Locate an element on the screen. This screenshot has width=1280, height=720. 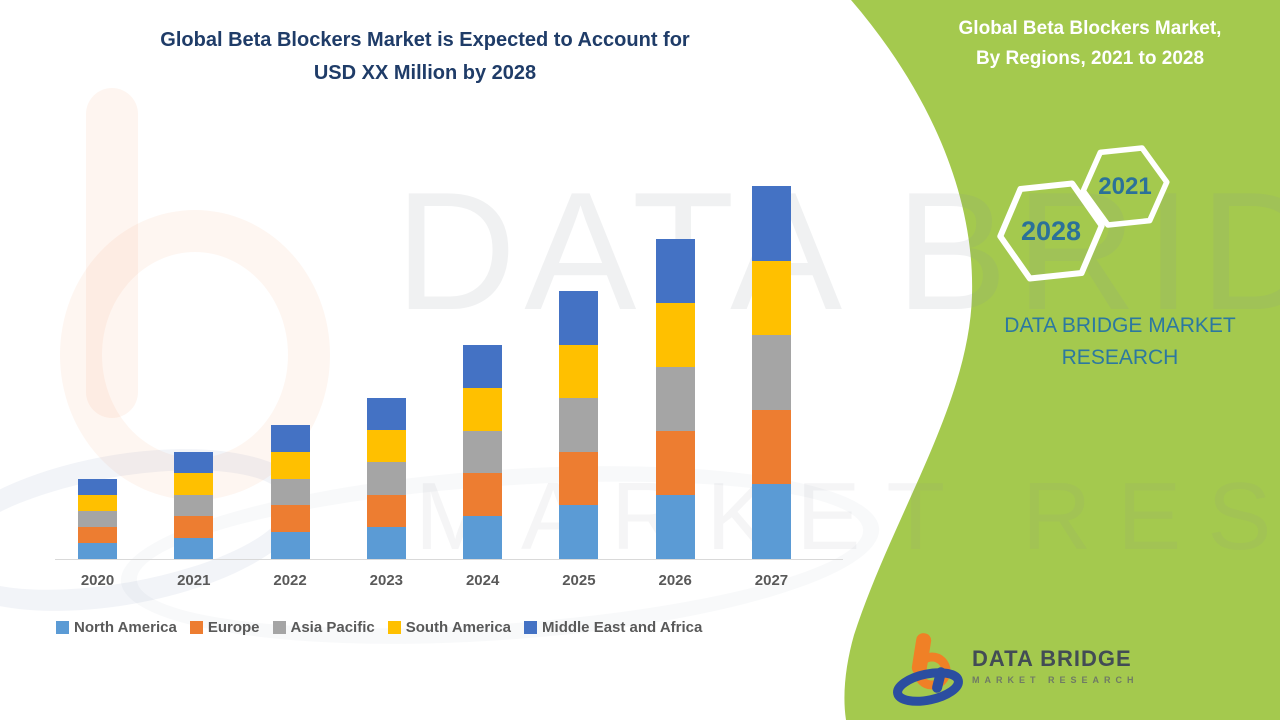
x-axis-line is located at coordinates (449, 559).